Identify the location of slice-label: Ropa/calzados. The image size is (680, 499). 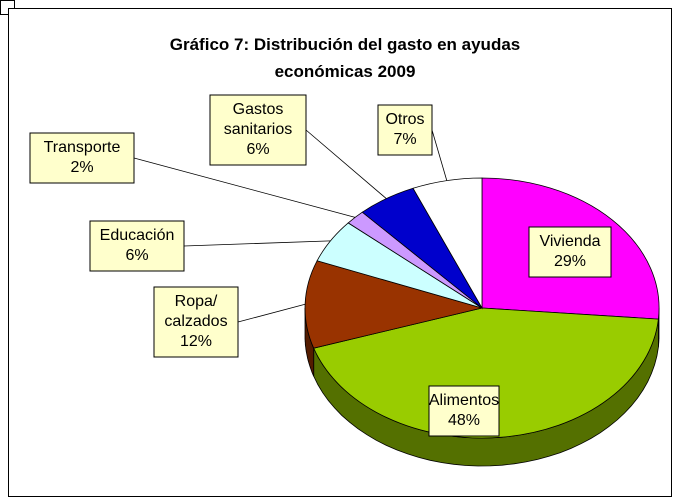
(195, 311).